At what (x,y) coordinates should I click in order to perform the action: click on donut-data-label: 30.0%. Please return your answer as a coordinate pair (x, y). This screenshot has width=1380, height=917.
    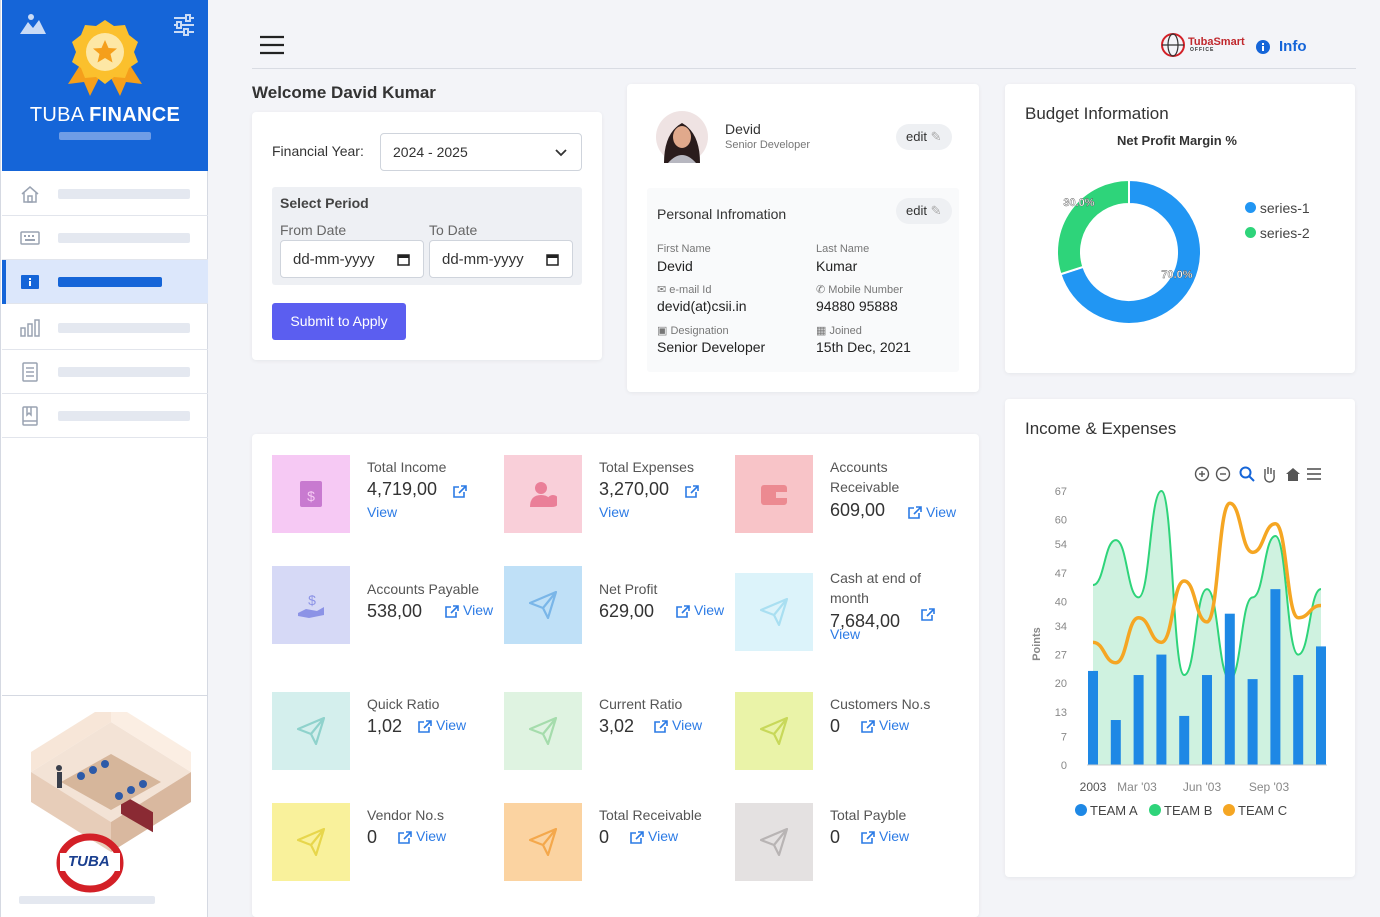
    Looking at the image, I should click on (1078, 203).